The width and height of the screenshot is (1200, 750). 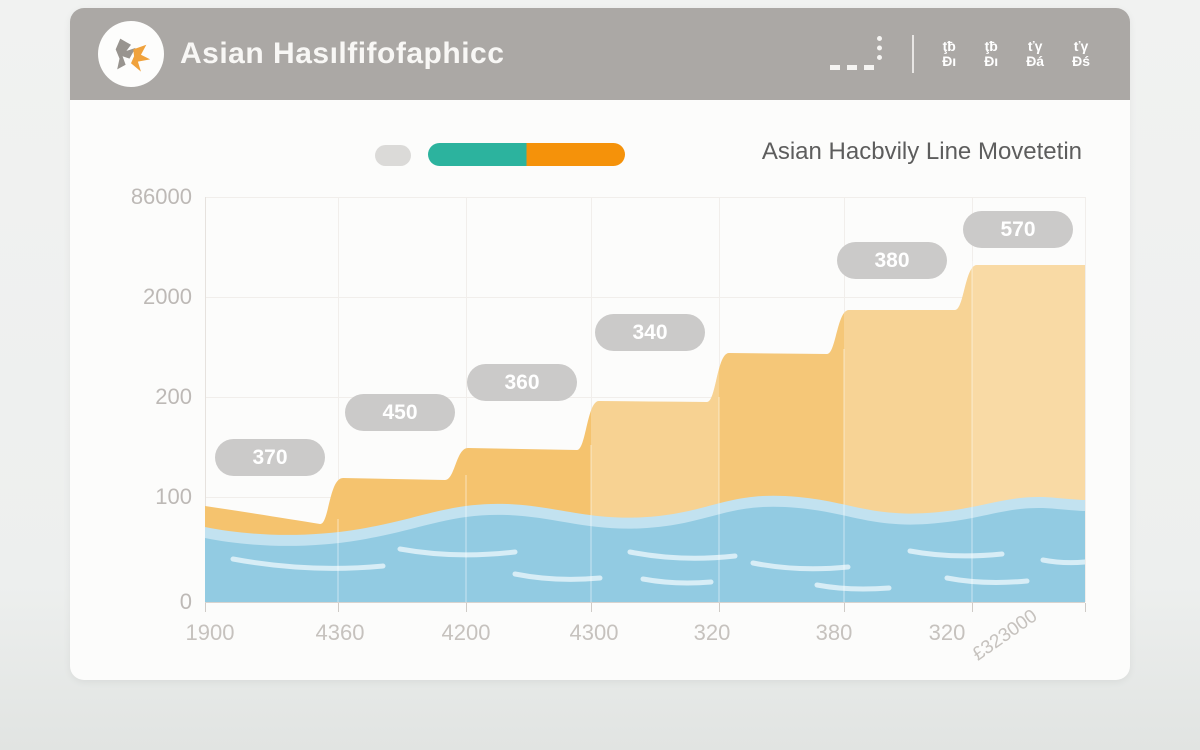 What do you see at coordinates (173, 496) in the screenshot?
I see `y-axis-label: 100` at bounding box center [173, 496].